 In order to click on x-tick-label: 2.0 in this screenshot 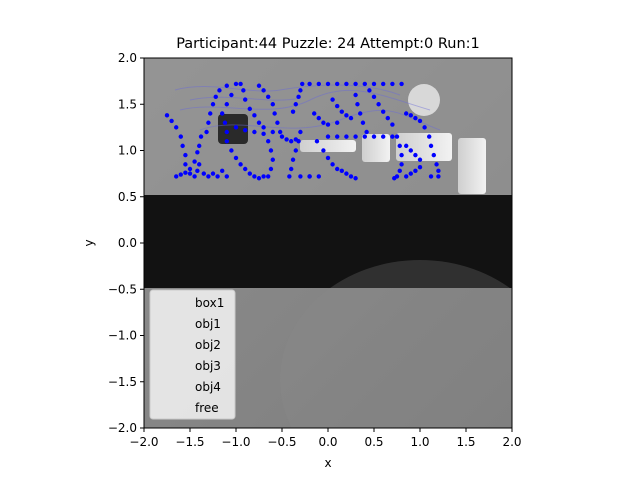, I will do `click(511, 442)`.